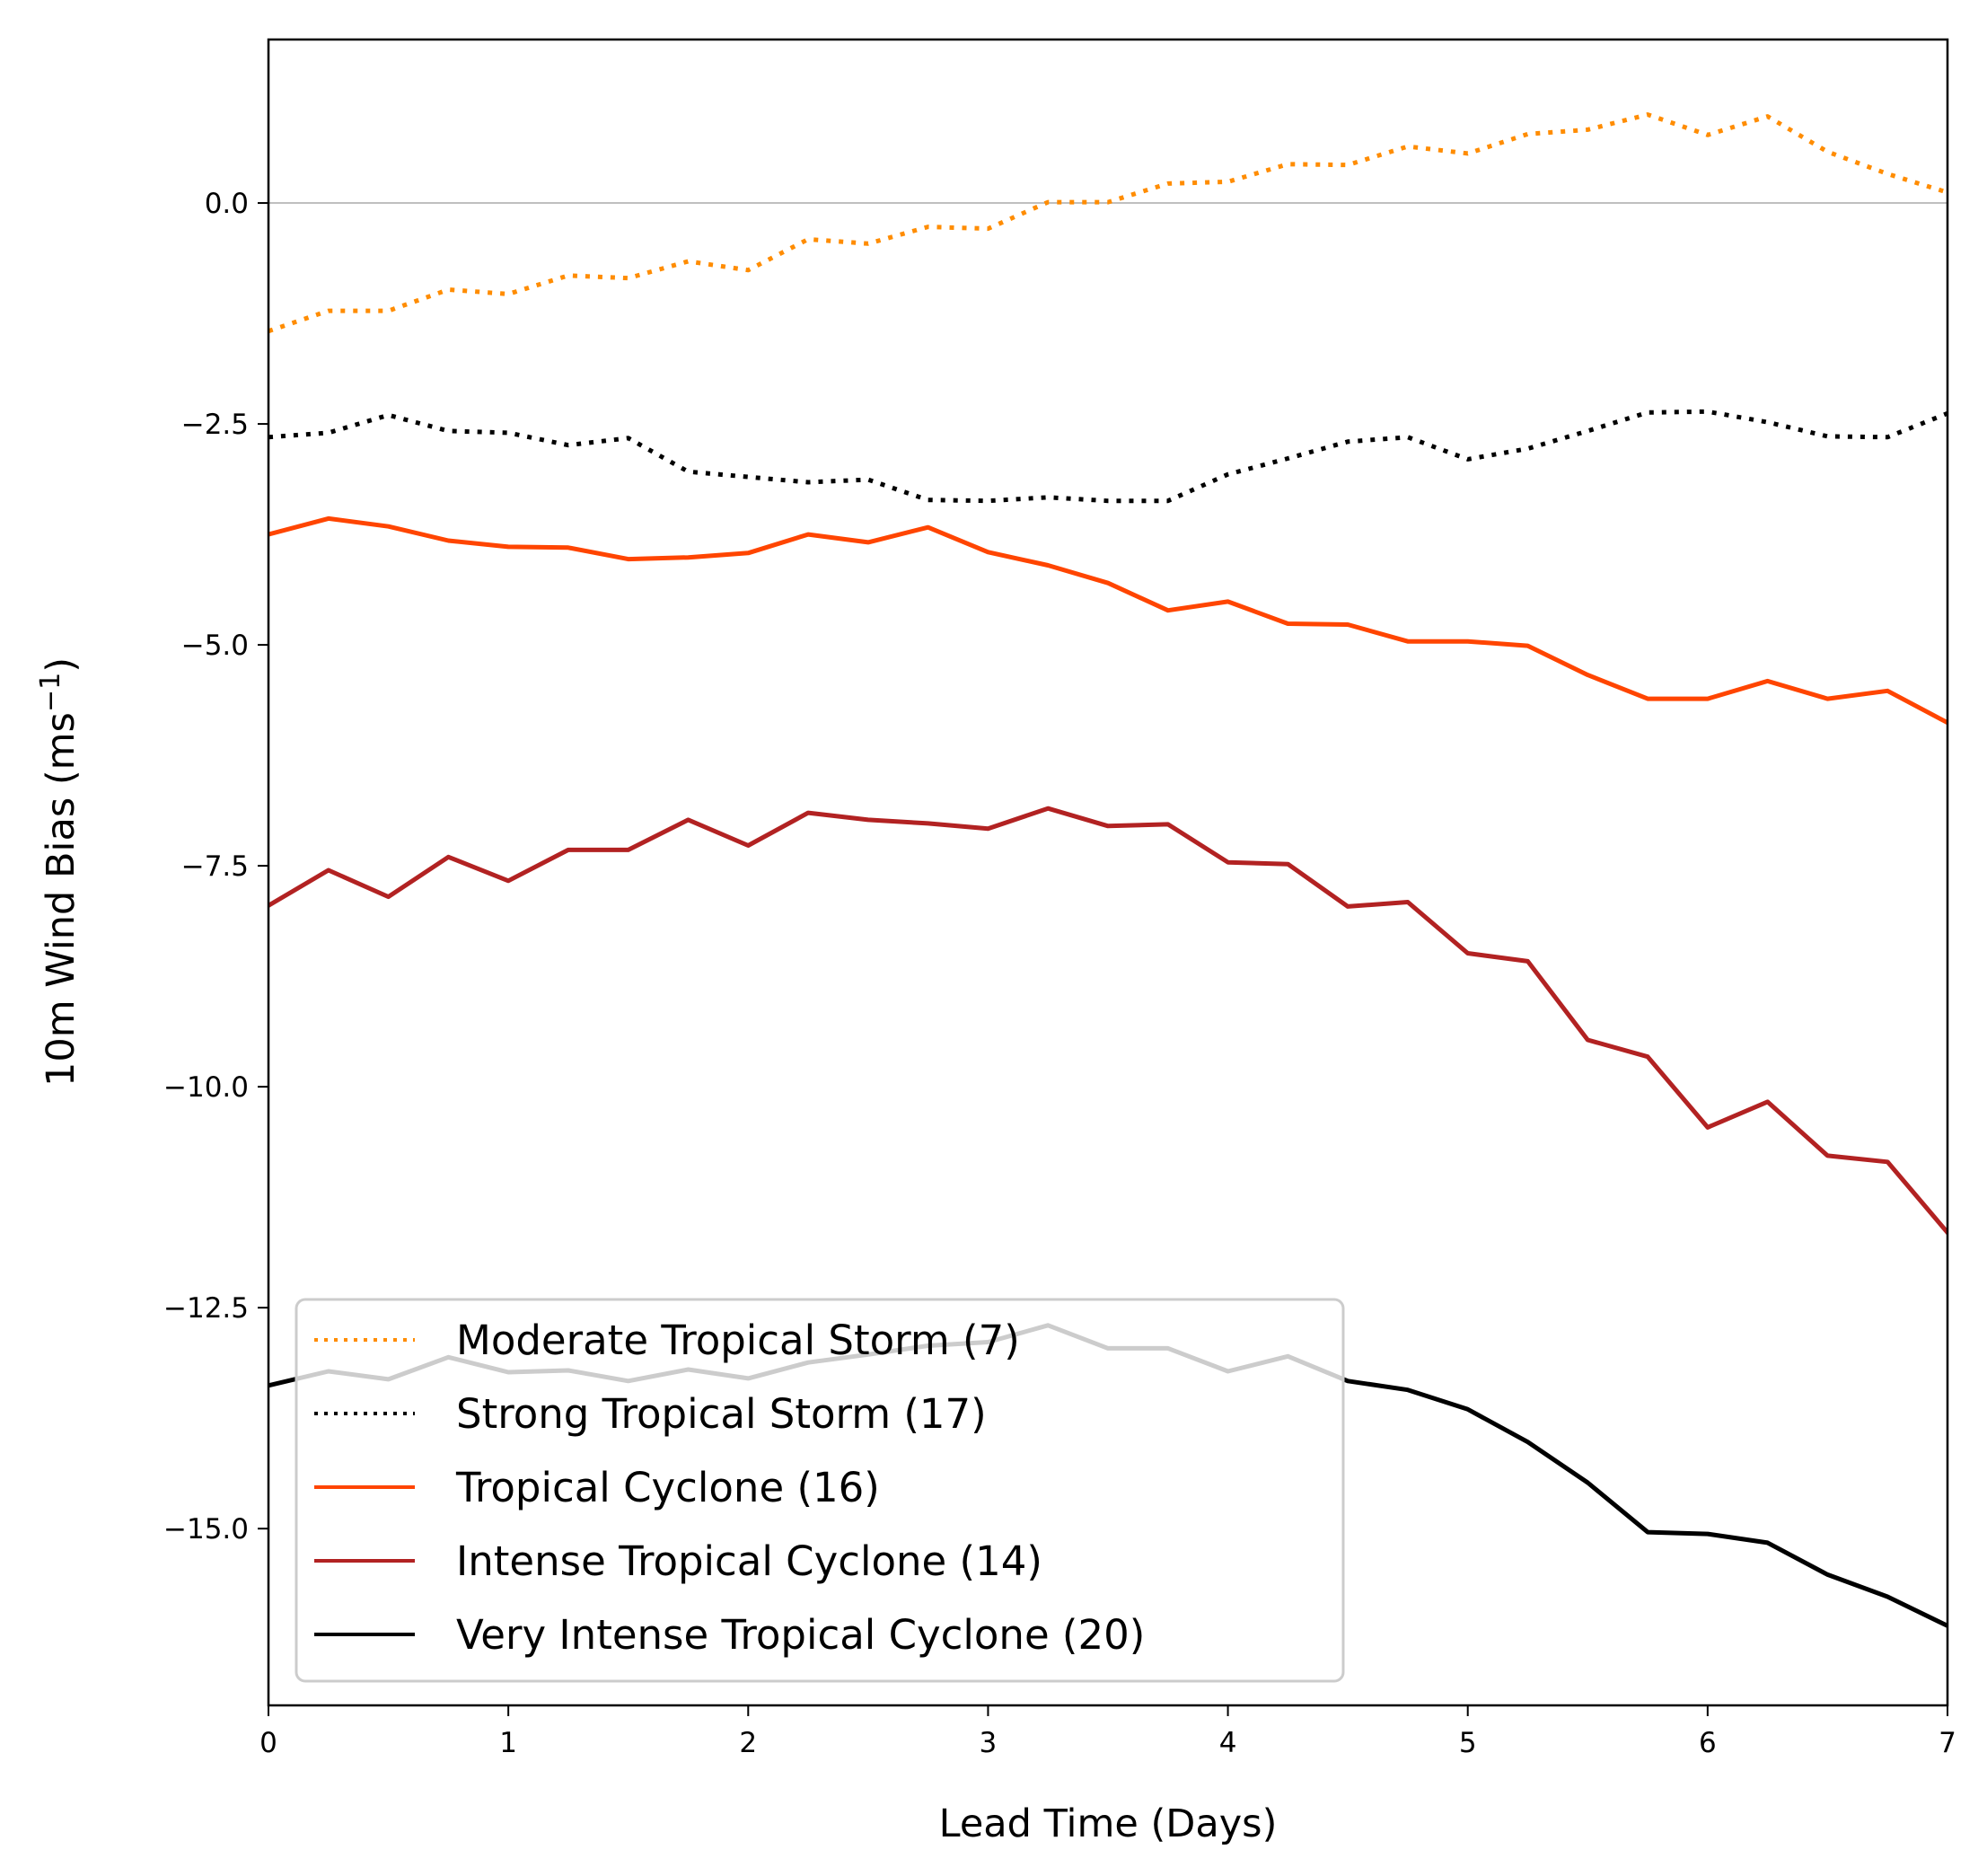  What do you see at coordinates (50, 692) in the screenshot?
I see `y-axis-label-superscript: −1` at bounding box center [50, 692].